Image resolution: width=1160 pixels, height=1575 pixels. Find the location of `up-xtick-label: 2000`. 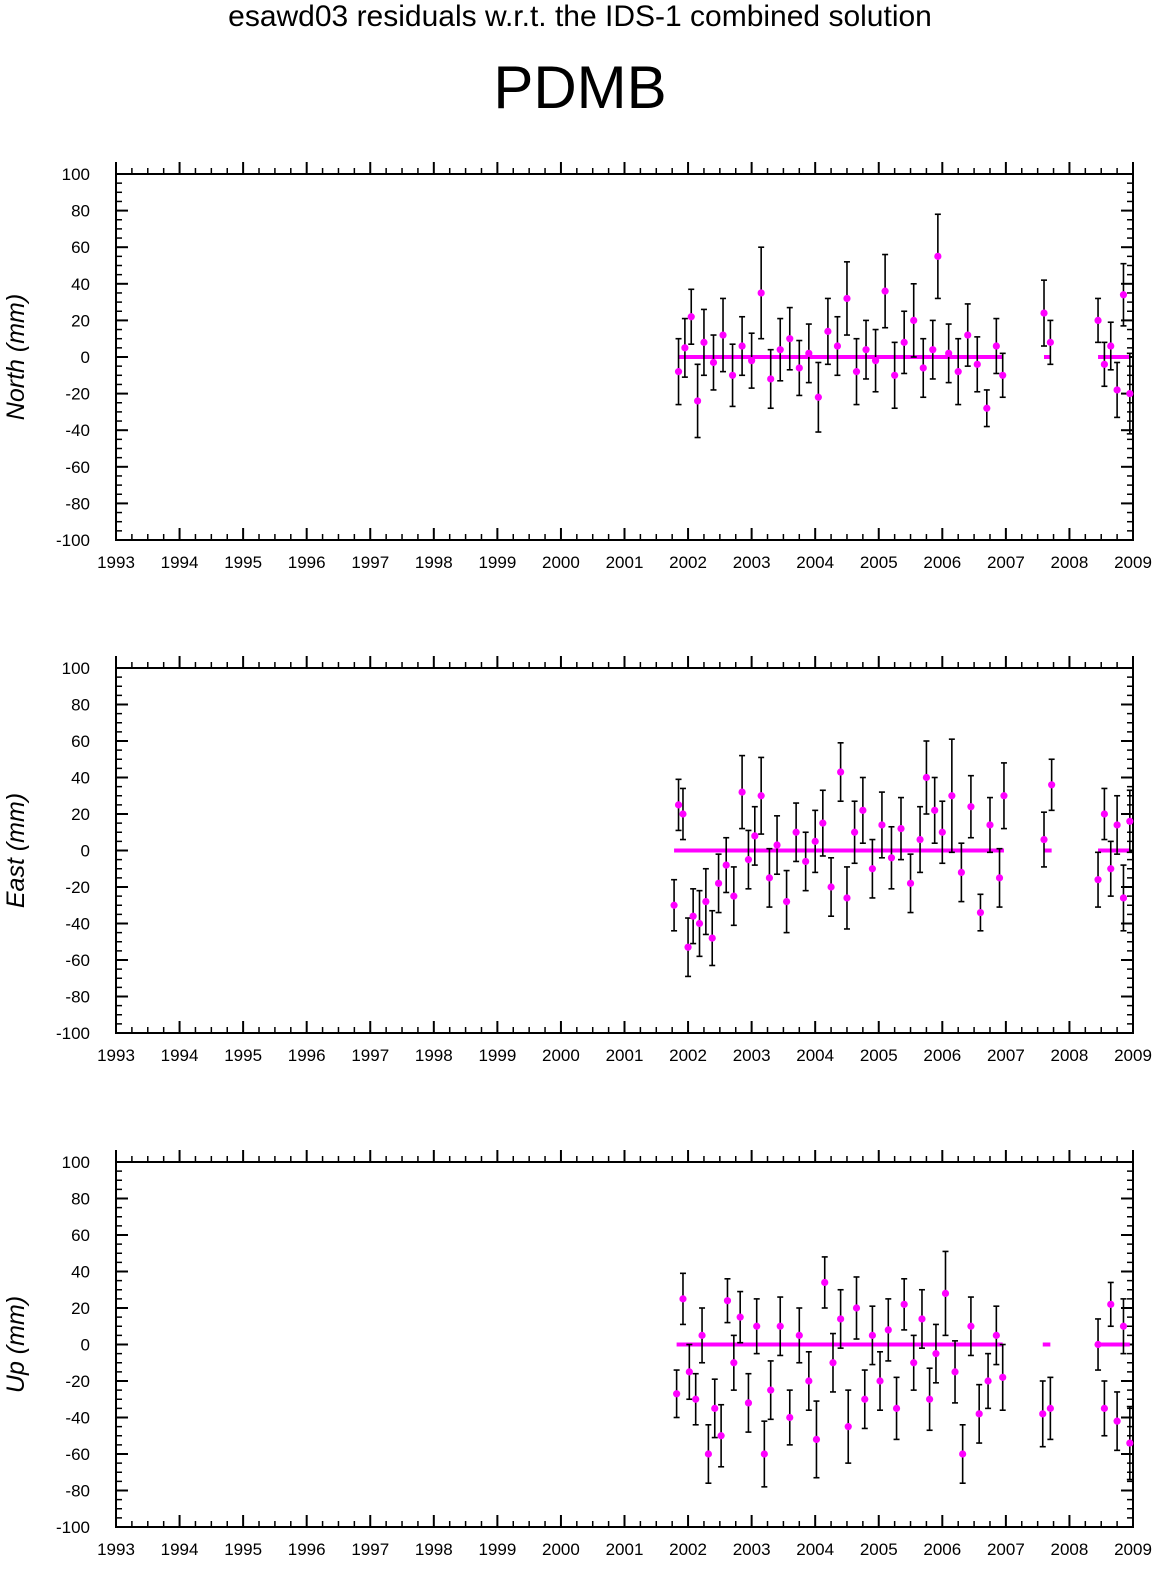

up-xtick-label: 2000 is located at coordinates (561, 1549).